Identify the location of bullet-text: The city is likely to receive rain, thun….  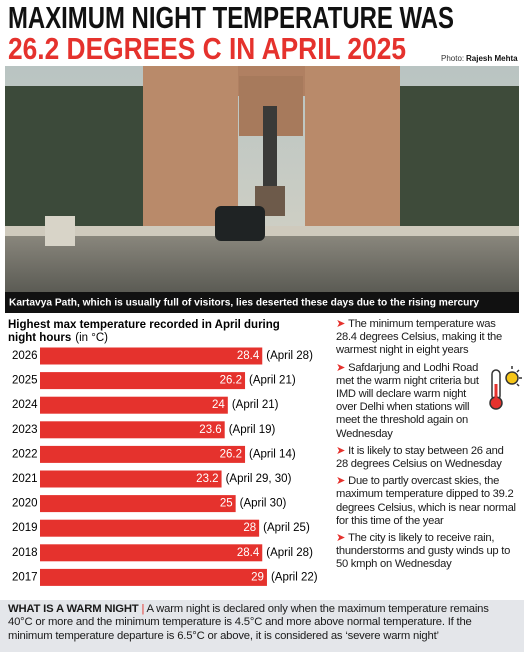
(423, 551).